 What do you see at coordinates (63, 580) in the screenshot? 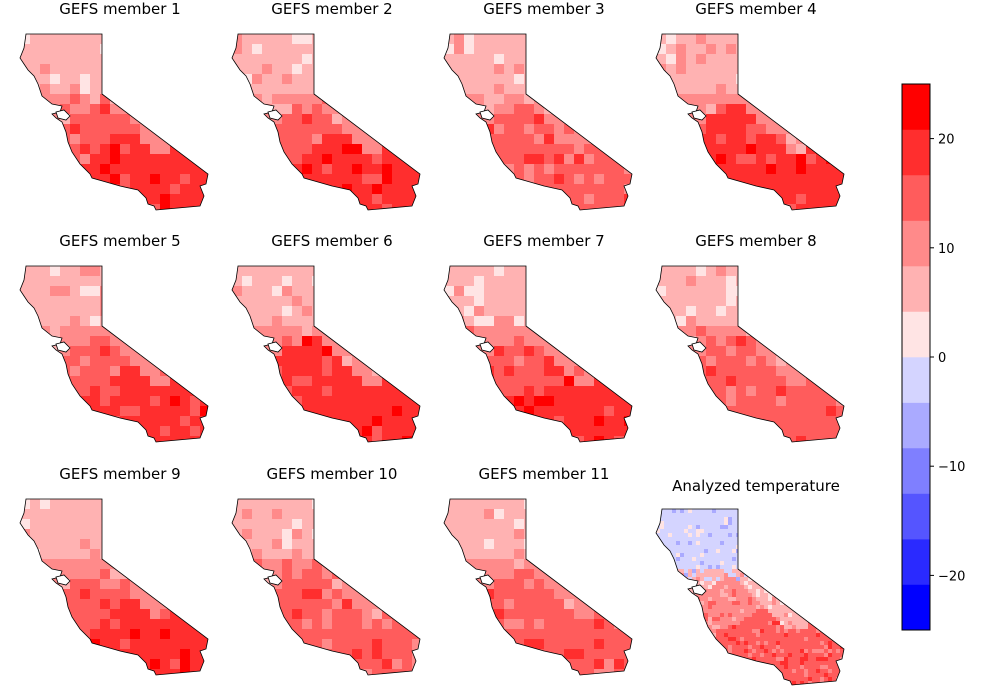
I see `bay-outline` at bounding box center [63, 580].